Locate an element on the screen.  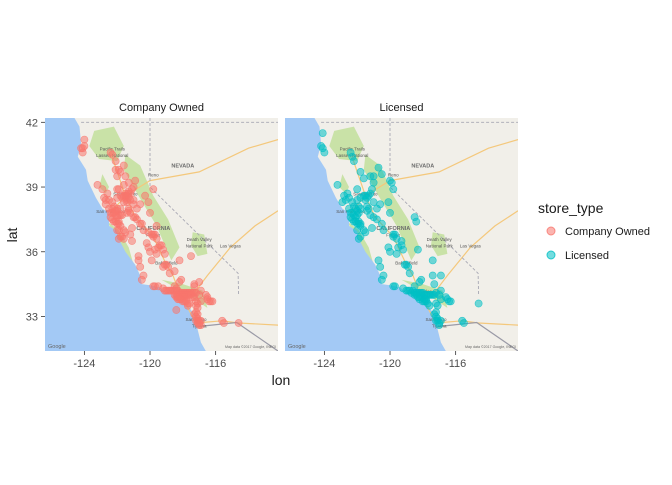
y-axis: 33 36 39 42 is located at coordinates (35, 220).